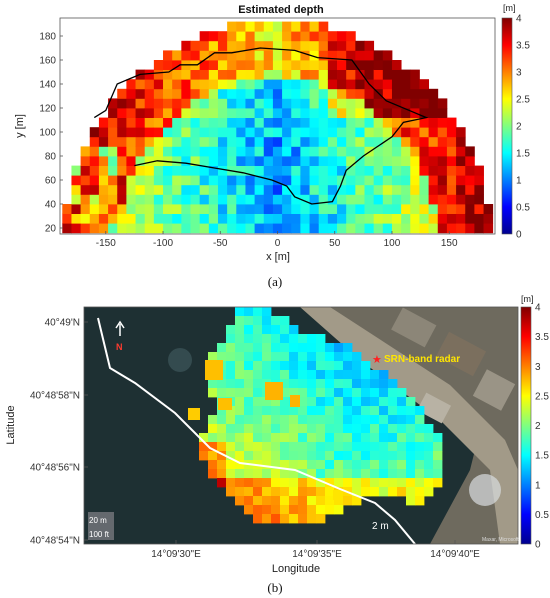 The width and height of the screenshot is (550, 598). I want to click on reef-patch, so click(180, 360).